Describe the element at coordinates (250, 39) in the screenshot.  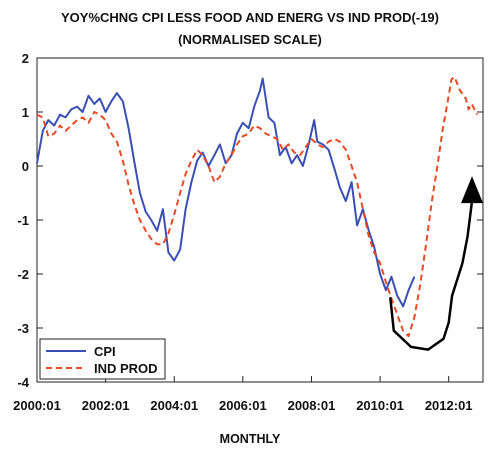
I see `chart-subtitle: (NORMALISED SCALE)` at that location.